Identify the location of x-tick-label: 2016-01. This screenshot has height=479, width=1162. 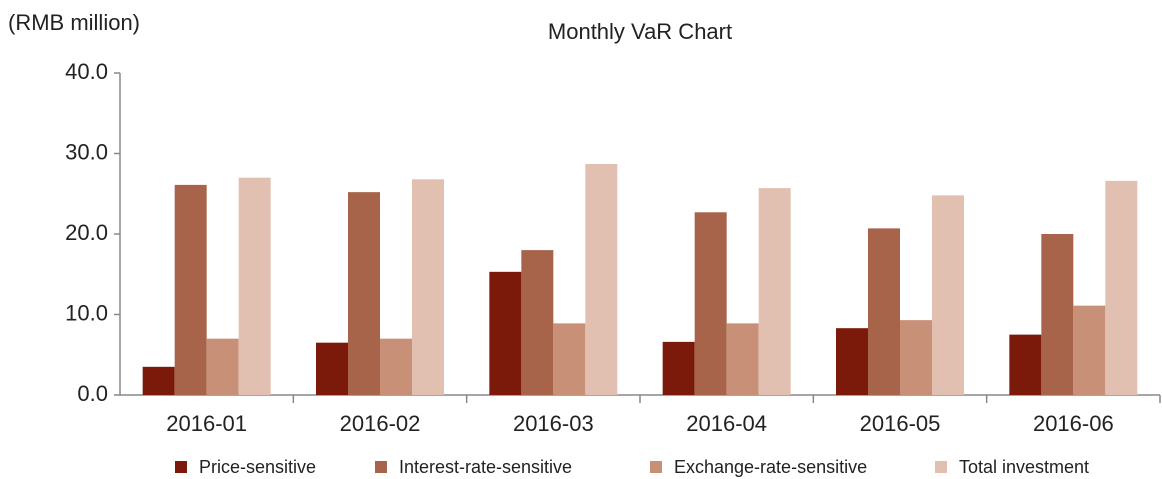
(206, 423).